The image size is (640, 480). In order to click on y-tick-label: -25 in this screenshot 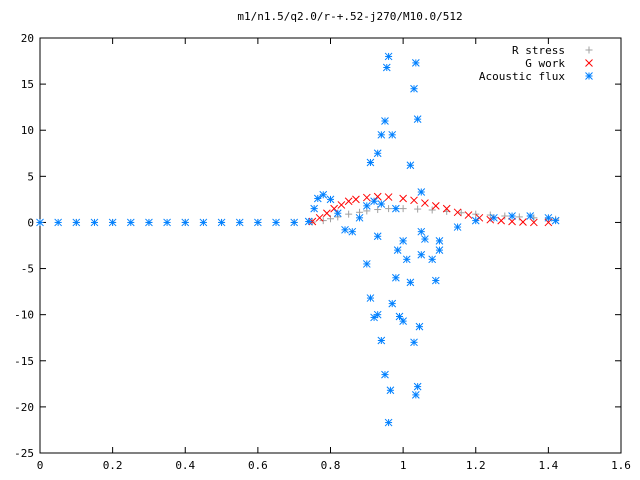, I will do `click(24, 453)`.